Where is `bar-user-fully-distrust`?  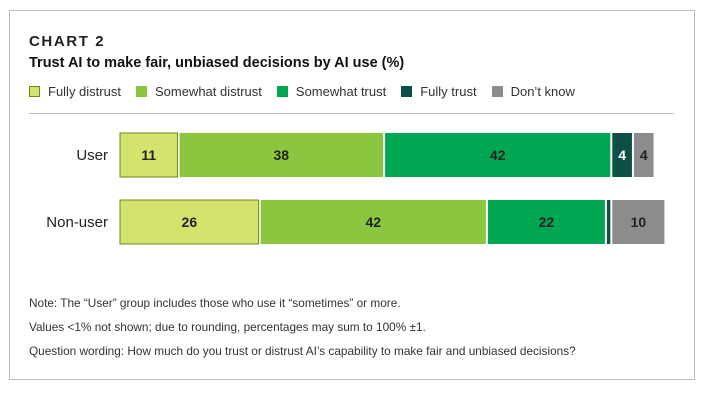
bar-user-fully-distrust is located at coordinates (149, 155).